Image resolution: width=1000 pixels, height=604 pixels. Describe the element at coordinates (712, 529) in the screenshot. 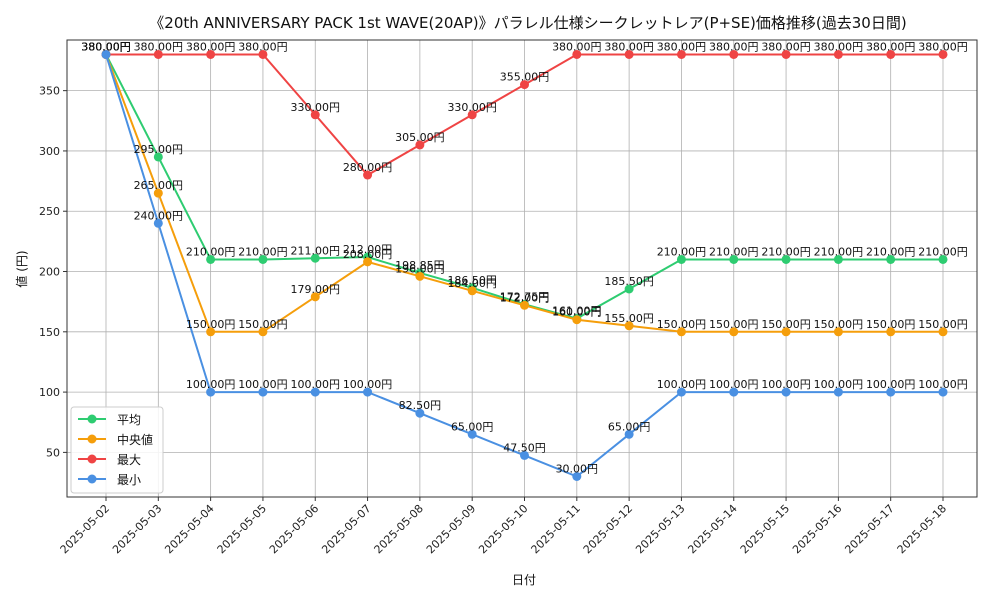

I see `x-tick-label: 2025-05-14` at that location.